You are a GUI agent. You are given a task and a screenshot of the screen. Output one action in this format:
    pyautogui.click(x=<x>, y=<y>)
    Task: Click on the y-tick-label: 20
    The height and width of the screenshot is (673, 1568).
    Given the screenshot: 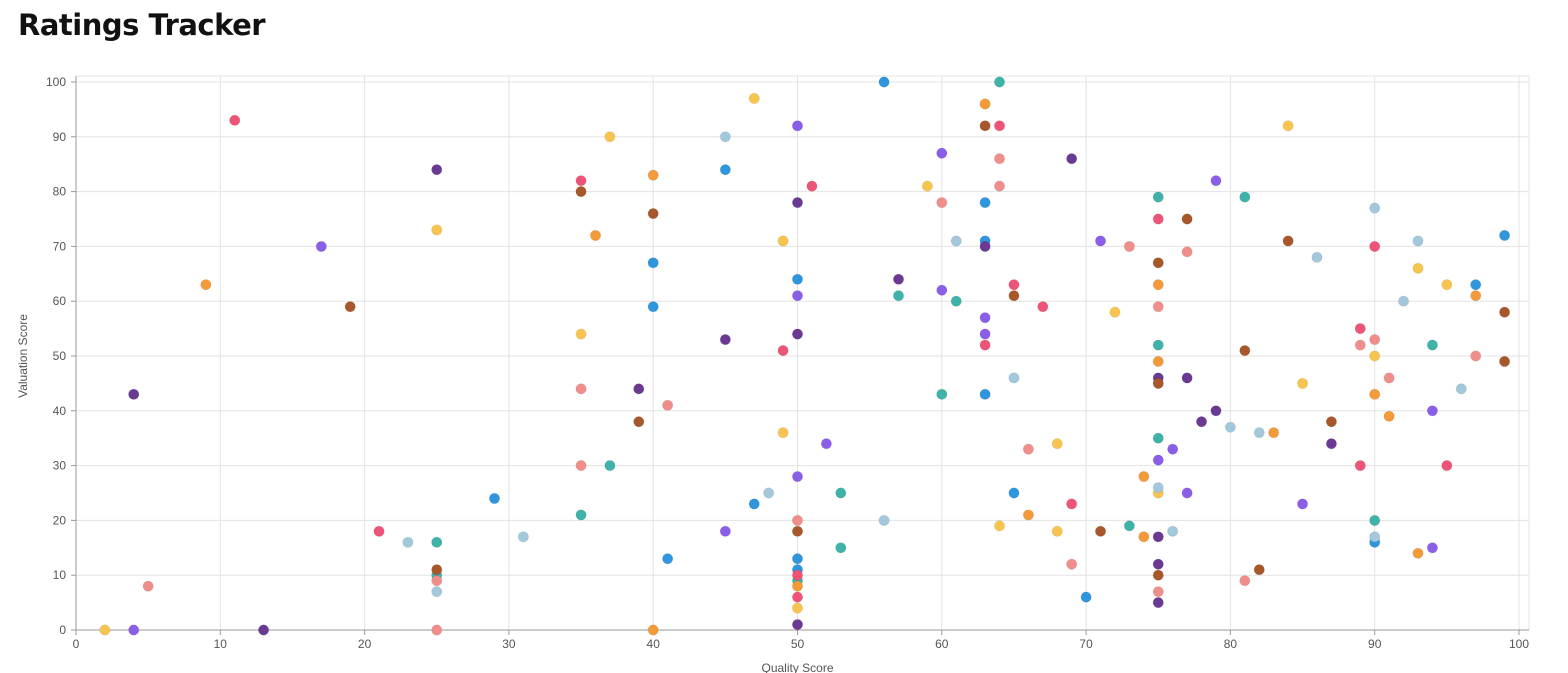 What is the action you would take?
    pyautogui.click(x=60, y=520)
    